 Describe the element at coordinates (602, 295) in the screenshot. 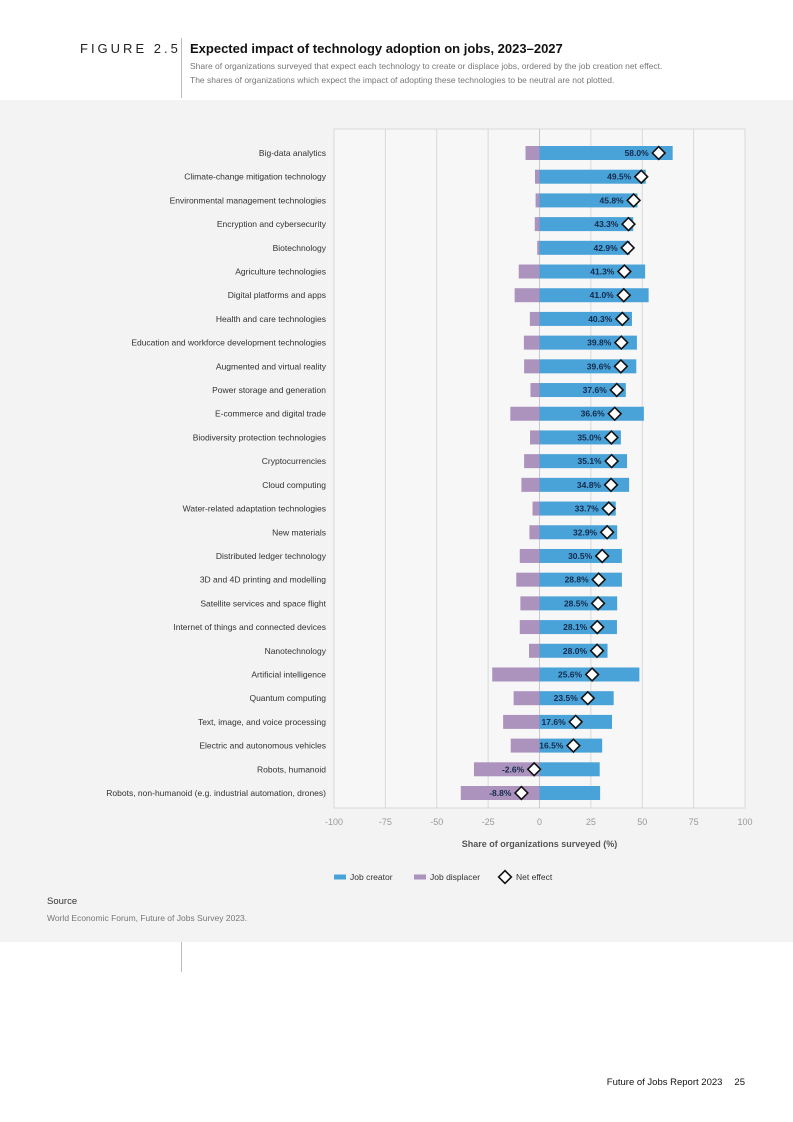

I see `net-effect-label: 41.0%` at that location.